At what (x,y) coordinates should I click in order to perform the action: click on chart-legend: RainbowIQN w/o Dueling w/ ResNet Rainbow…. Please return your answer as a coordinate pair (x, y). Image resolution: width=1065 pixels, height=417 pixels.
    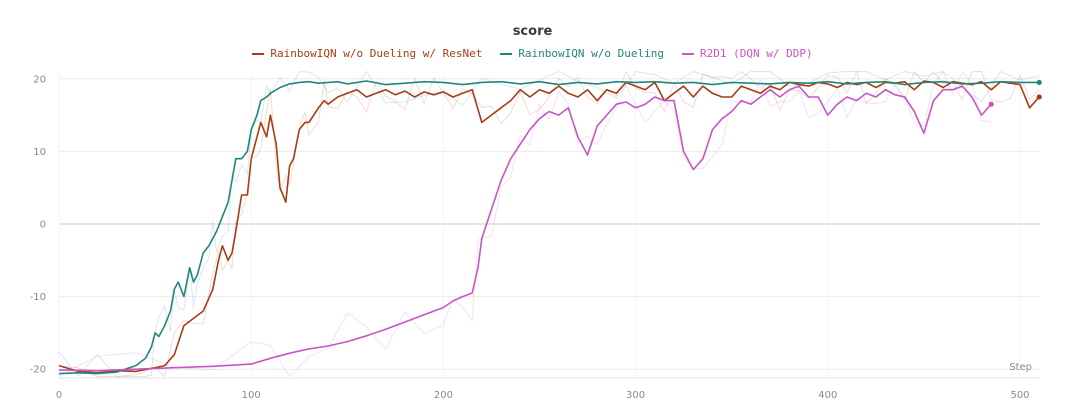
    Looking at the image, I should click on (532, 53).